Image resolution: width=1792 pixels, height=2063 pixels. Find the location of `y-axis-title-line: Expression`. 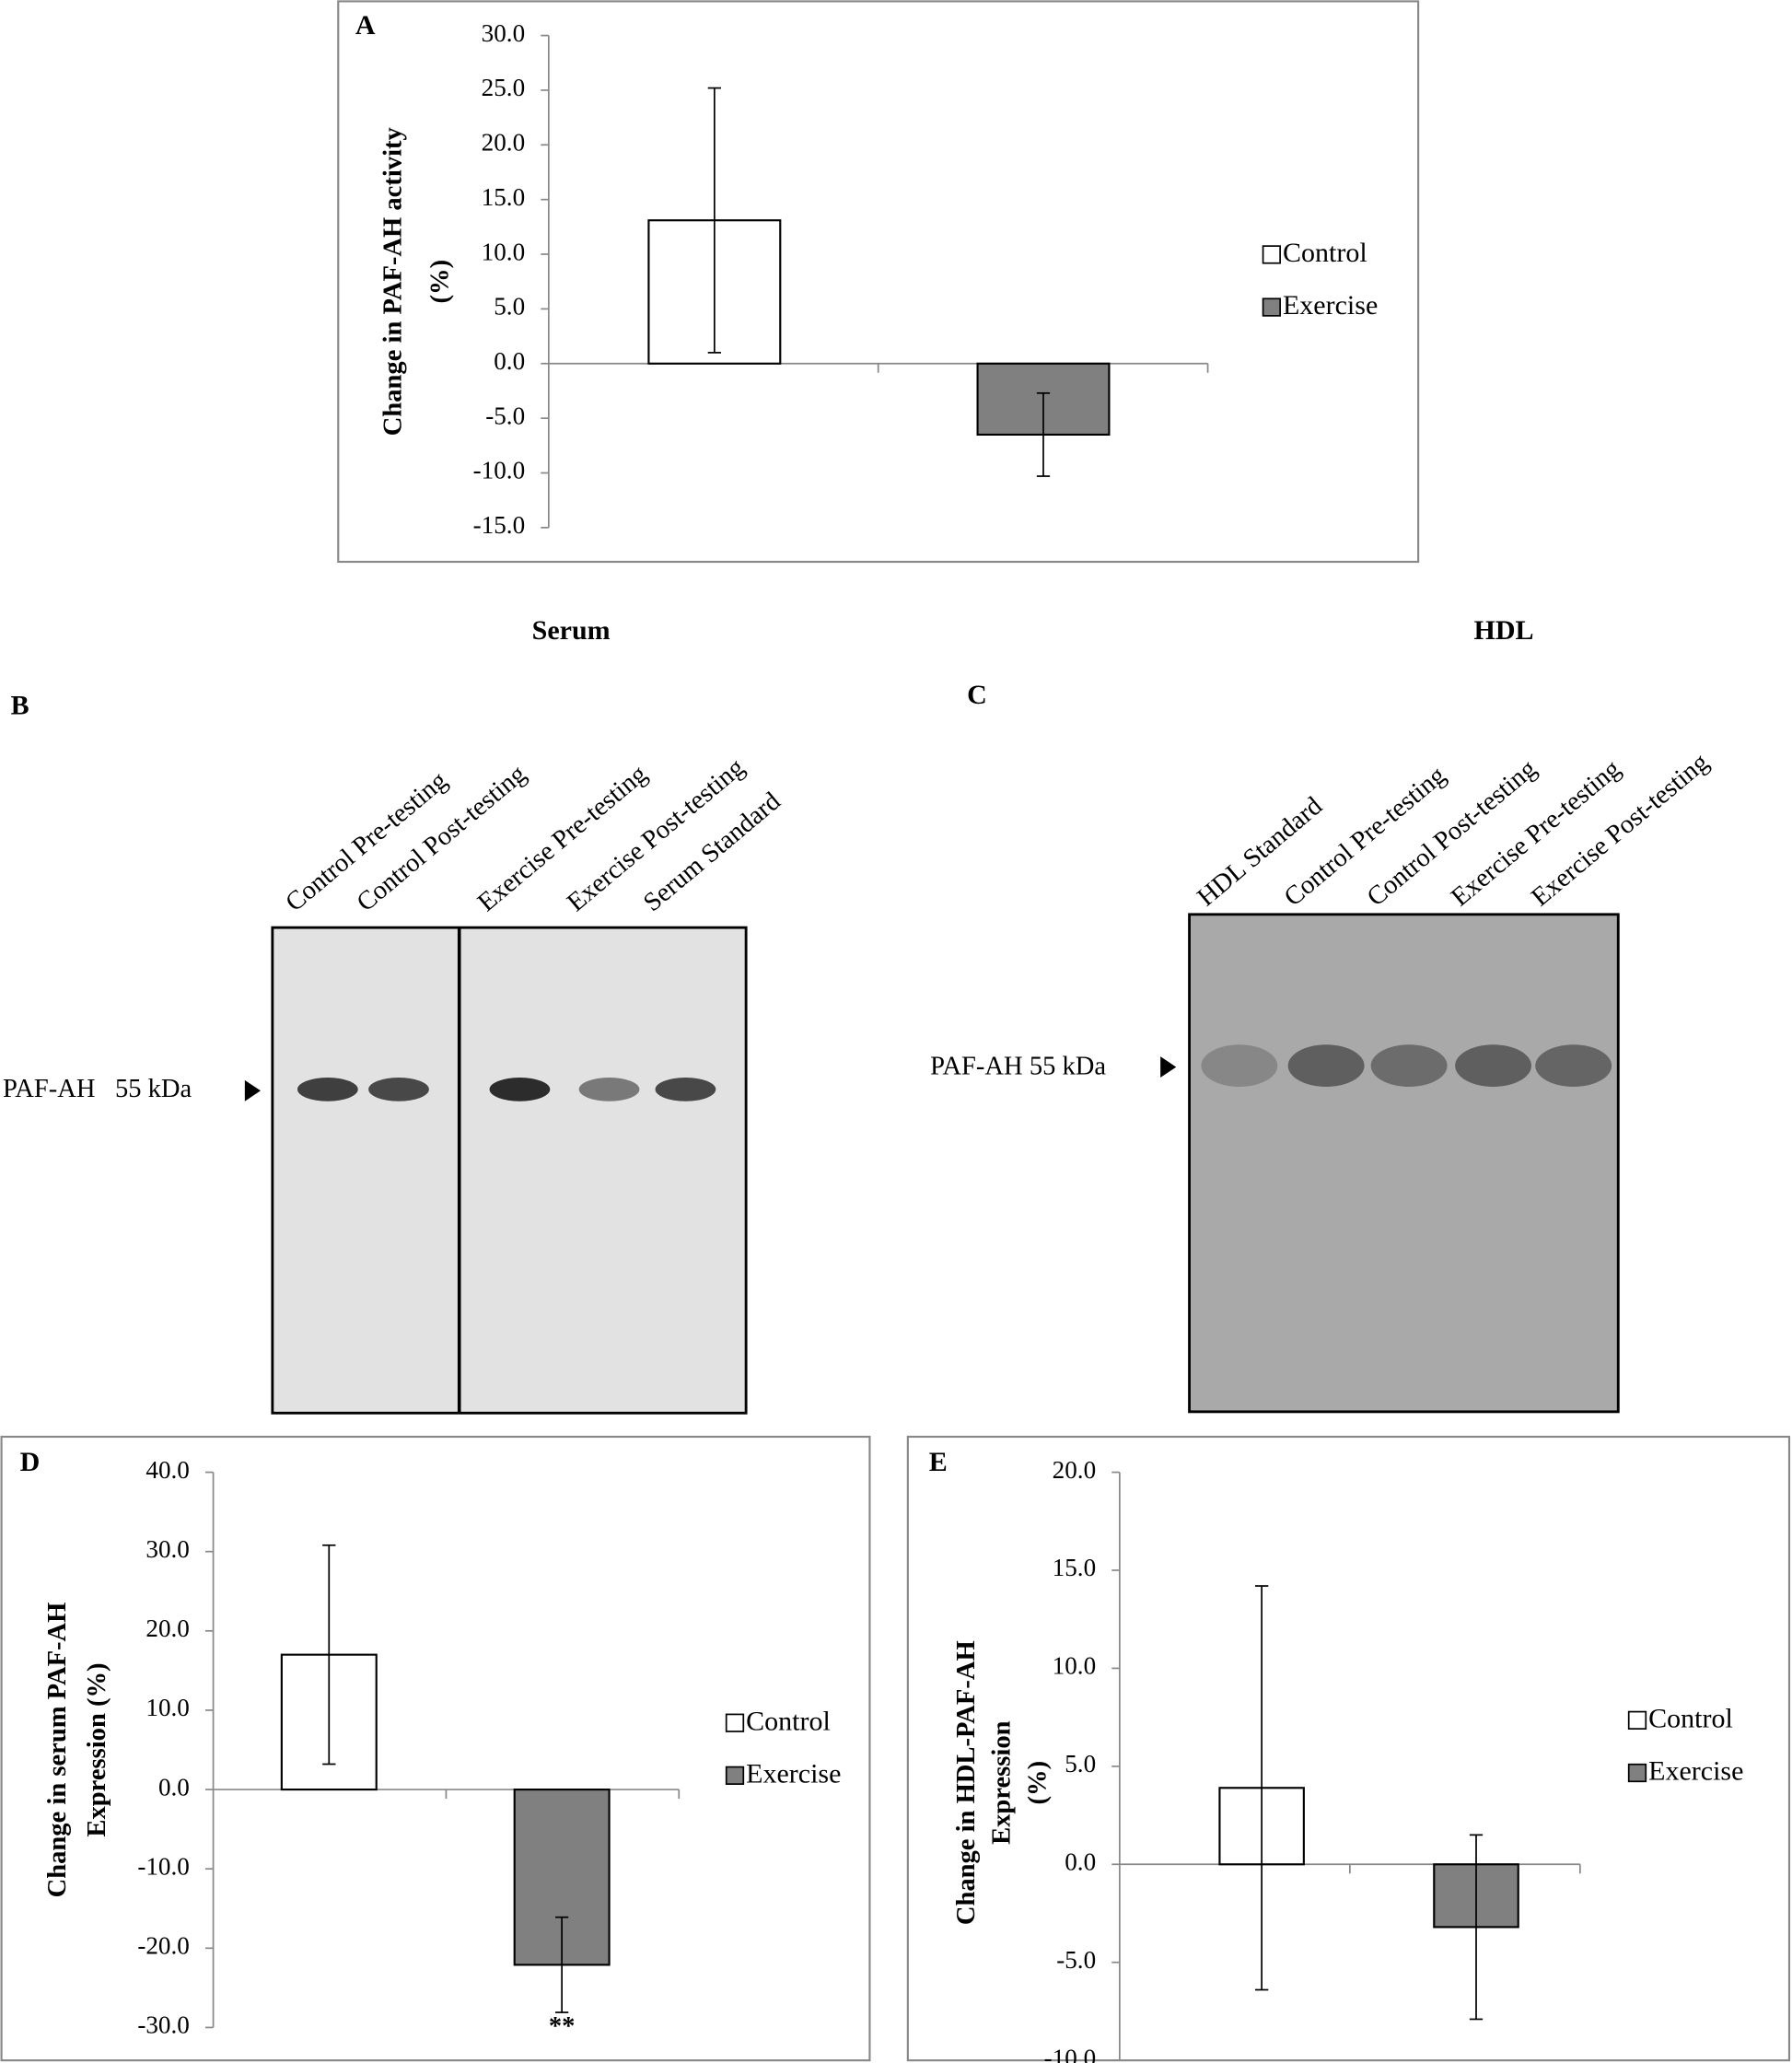

y-axis-title-line: Expression is located at coordinates (1002, 1782).